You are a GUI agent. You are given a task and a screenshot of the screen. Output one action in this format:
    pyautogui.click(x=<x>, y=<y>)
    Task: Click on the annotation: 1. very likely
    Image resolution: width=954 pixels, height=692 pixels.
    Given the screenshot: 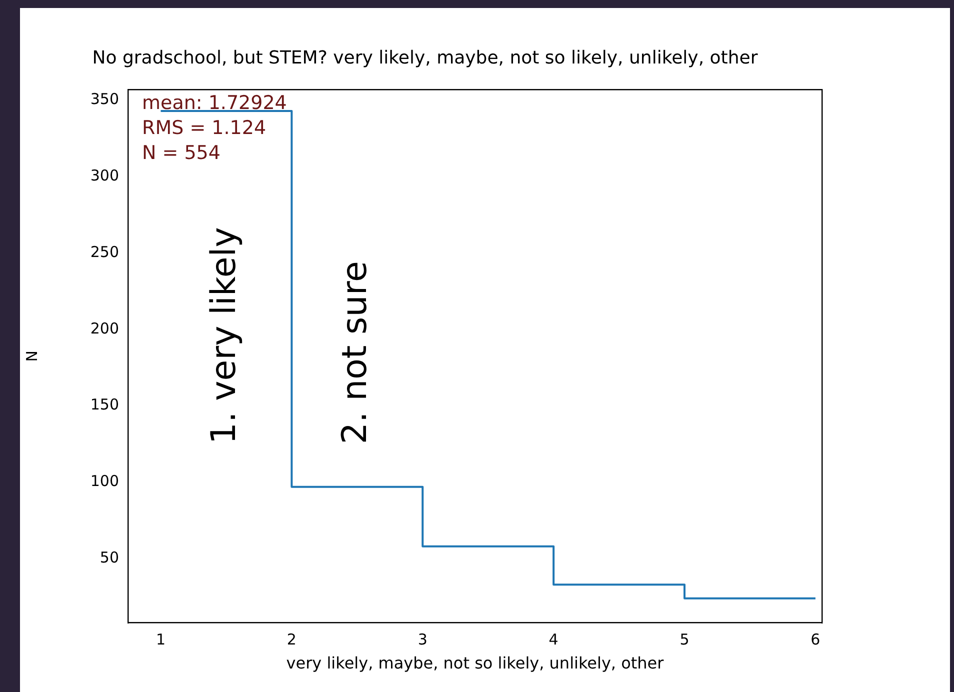 What is the action you would take?
    pyautogui.click(x=224, y=335)
    